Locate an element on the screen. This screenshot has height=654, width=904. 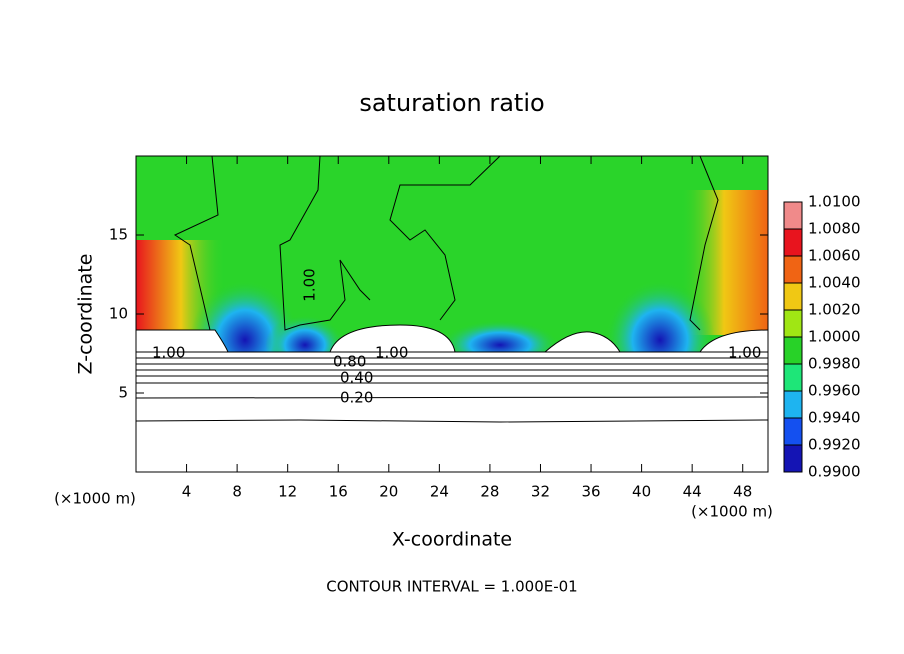
x-tick-label: 32 is located at coordinates (540, 492).